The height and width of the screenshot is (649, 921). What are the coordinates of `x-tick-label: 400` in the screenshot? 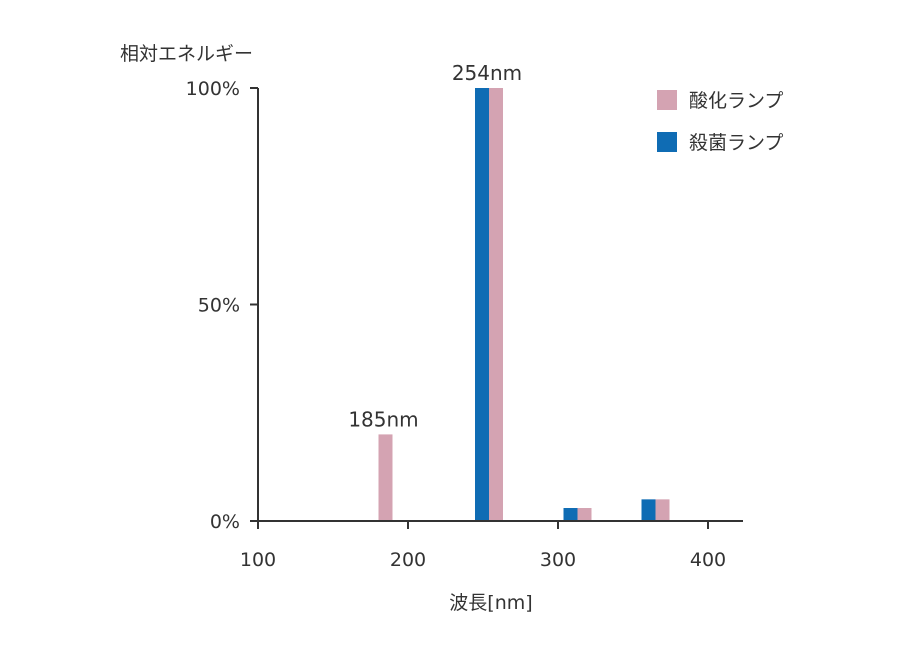 It's located at (708, 560).